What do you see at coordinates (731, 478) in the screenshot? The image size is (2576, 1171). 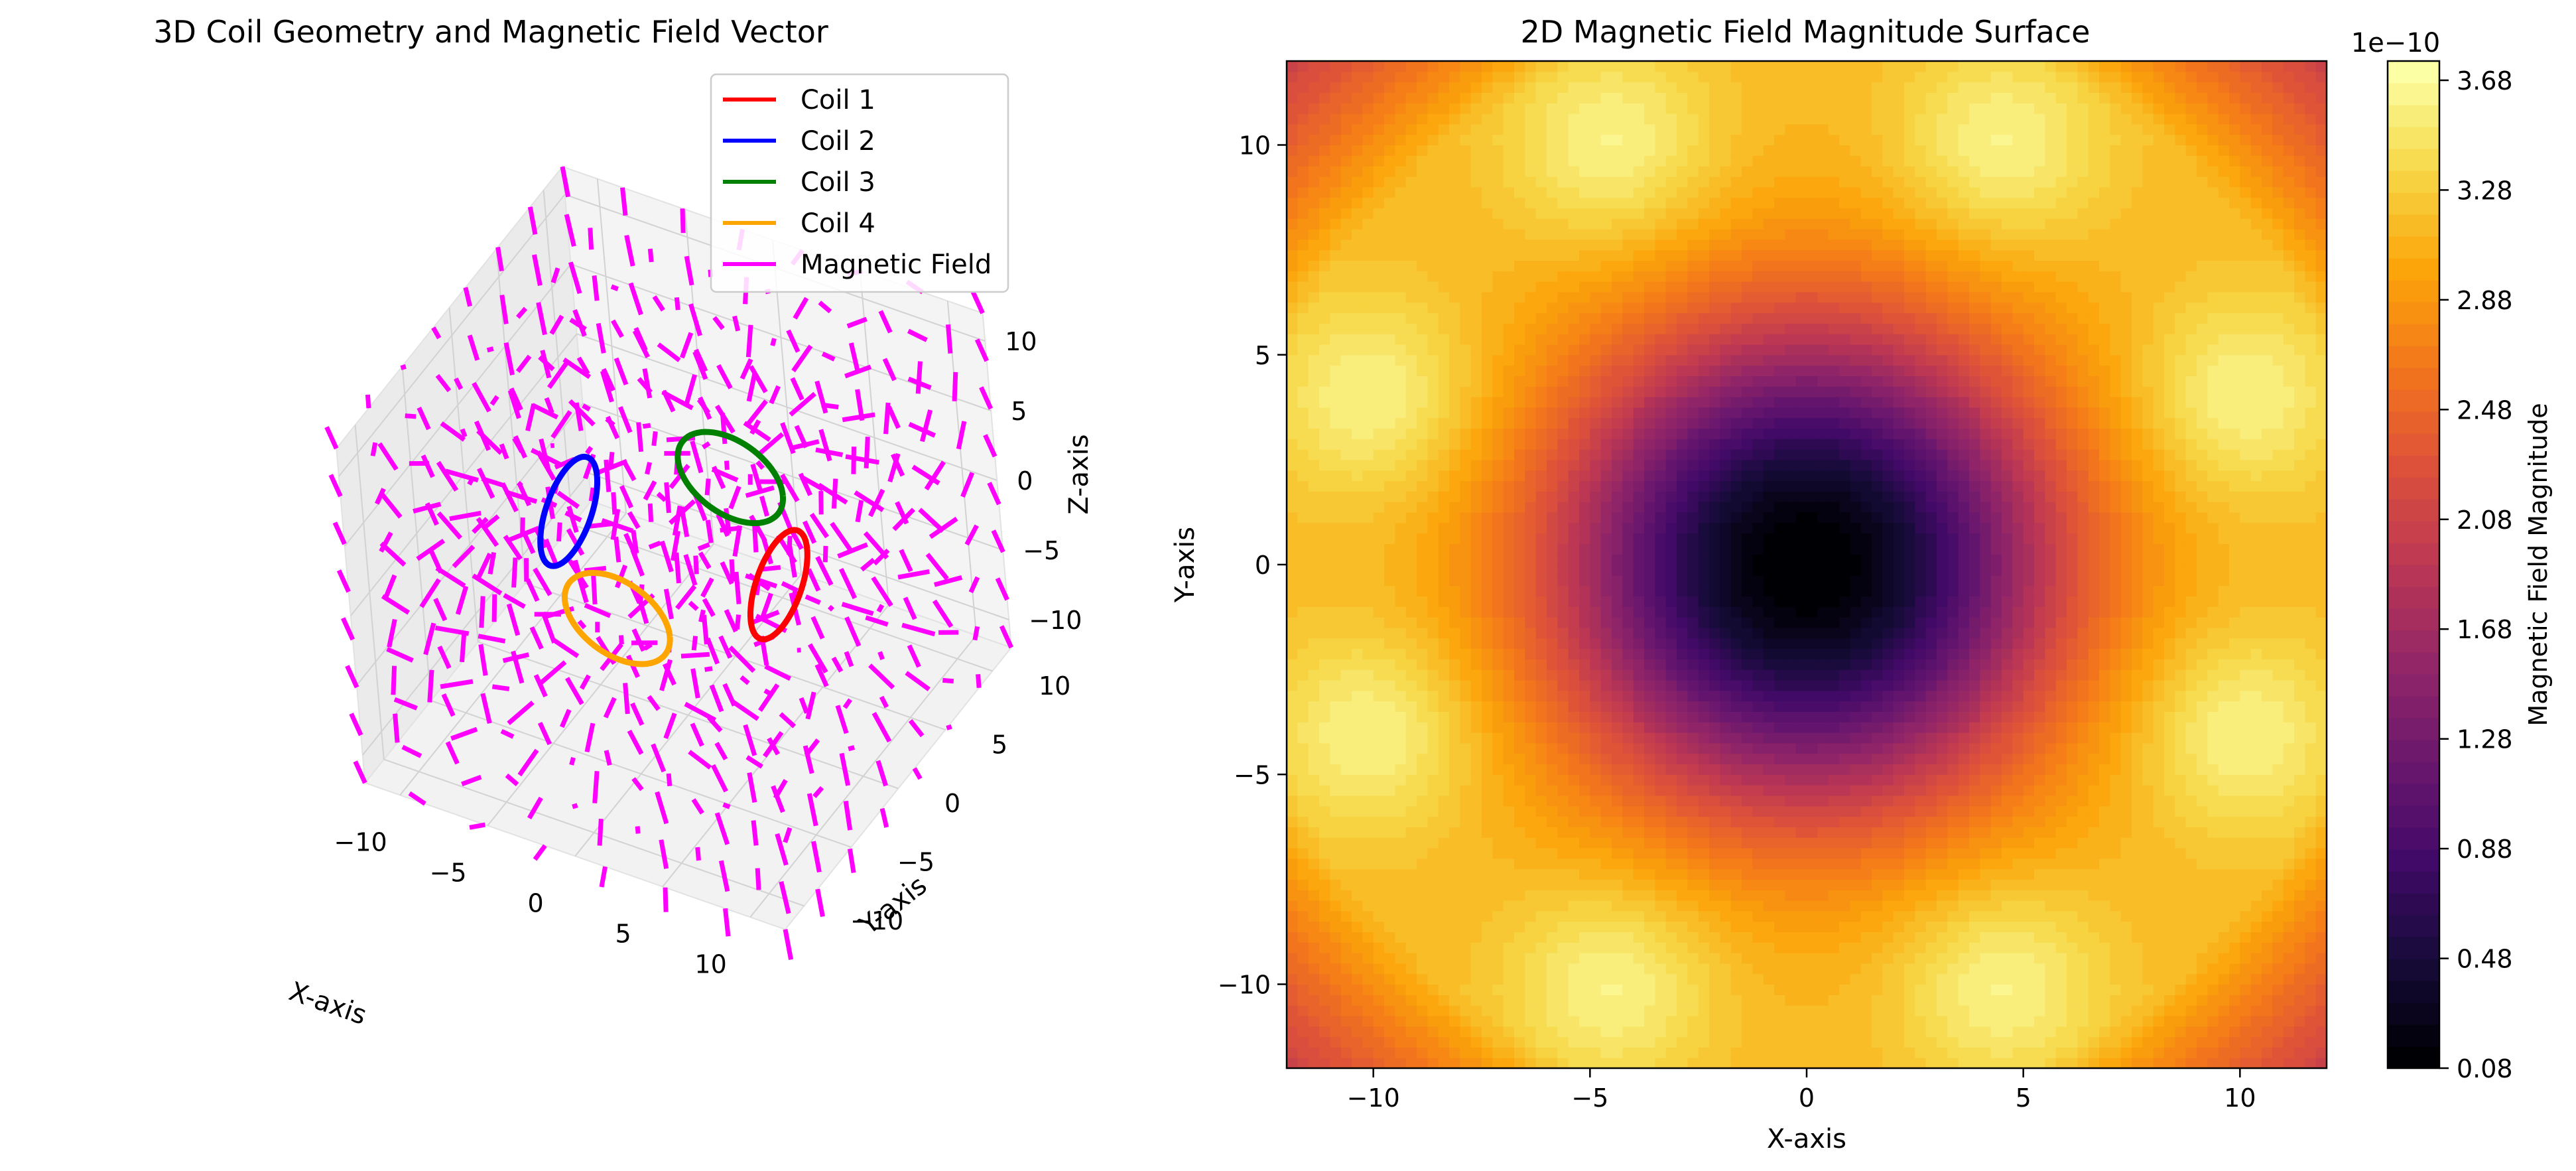 I see `coil-3-loop` at bounding box center [731, 478].